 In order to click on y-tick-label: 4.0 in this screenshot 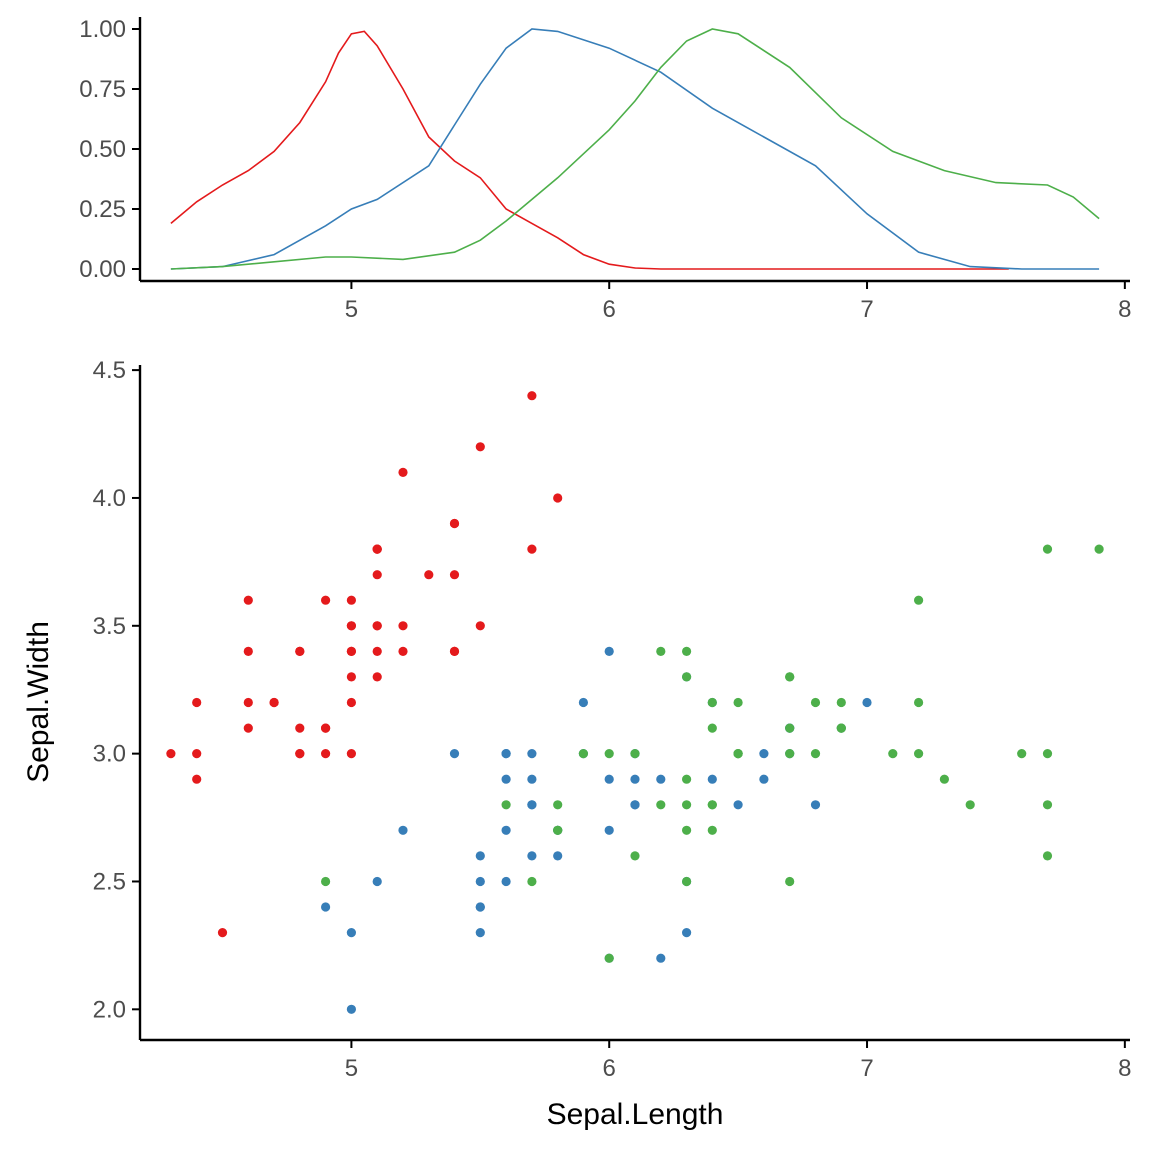, I will do `click(109, 498)`.